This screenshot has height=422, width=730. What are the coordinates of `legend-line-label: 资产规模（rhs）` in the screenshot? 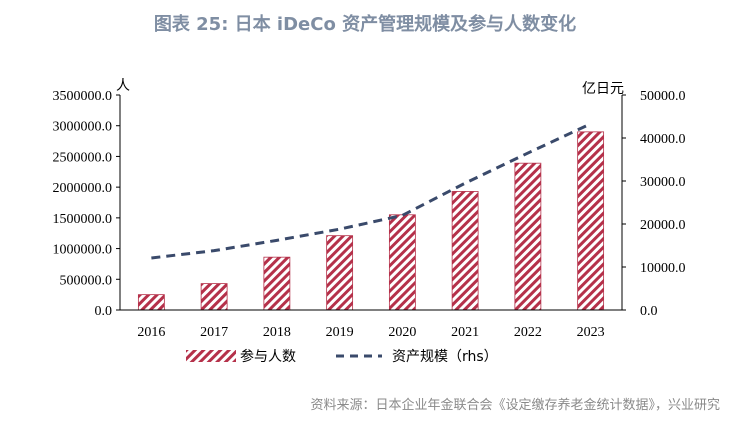 It's located at (445, 357).